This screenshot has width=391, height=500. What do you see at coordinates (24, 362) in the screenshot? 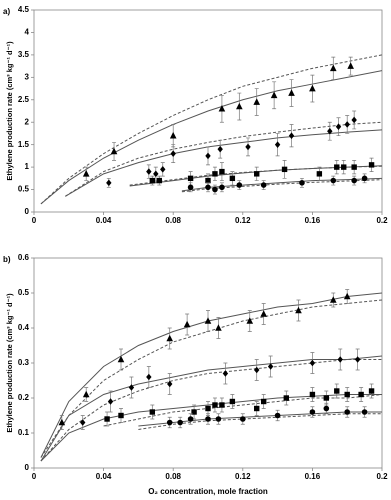
I see `y-tick-label: 0.3` at bounding box center [24, 362].